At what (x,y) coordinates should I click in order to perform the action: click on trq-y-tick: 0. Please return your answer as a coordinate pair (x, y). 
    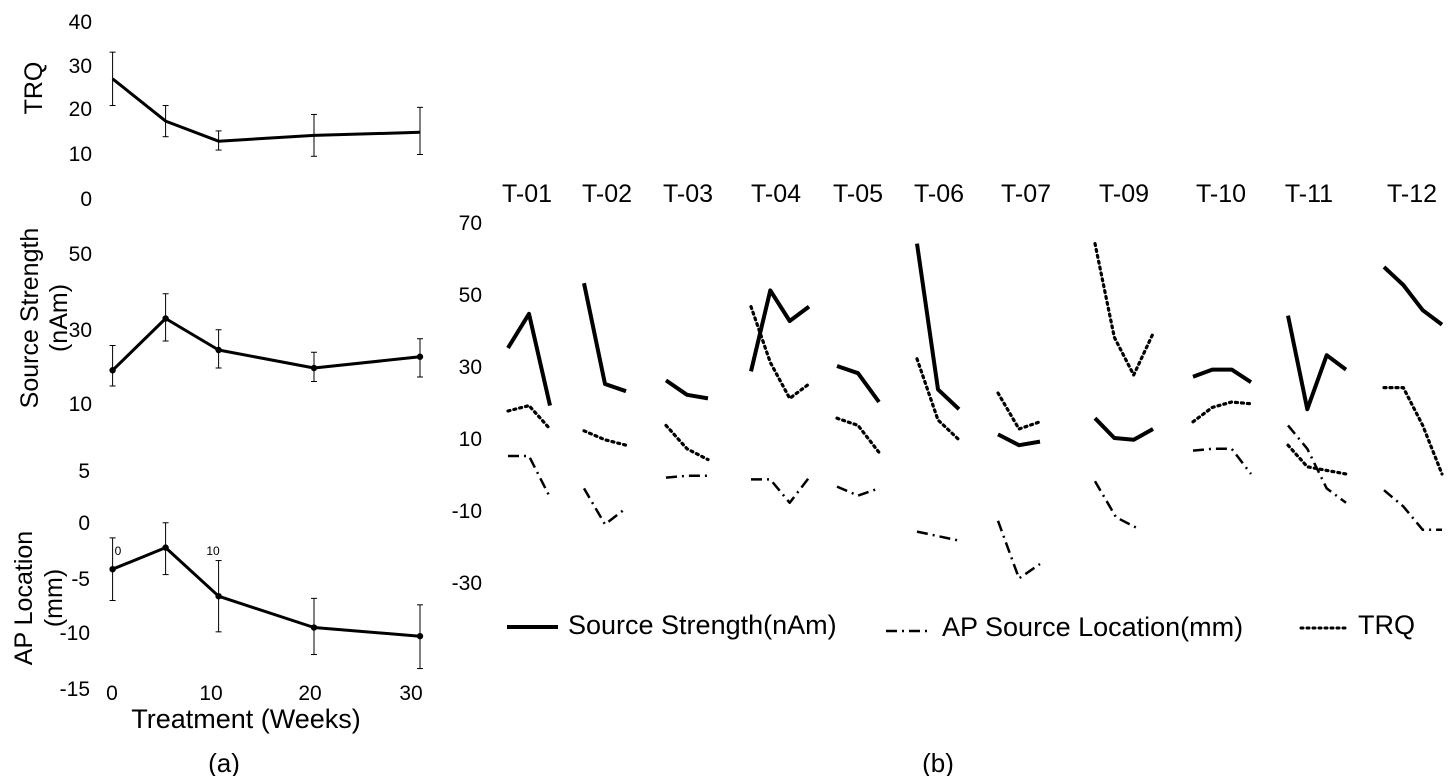
    Looking at the image, I should click on (86, 199).